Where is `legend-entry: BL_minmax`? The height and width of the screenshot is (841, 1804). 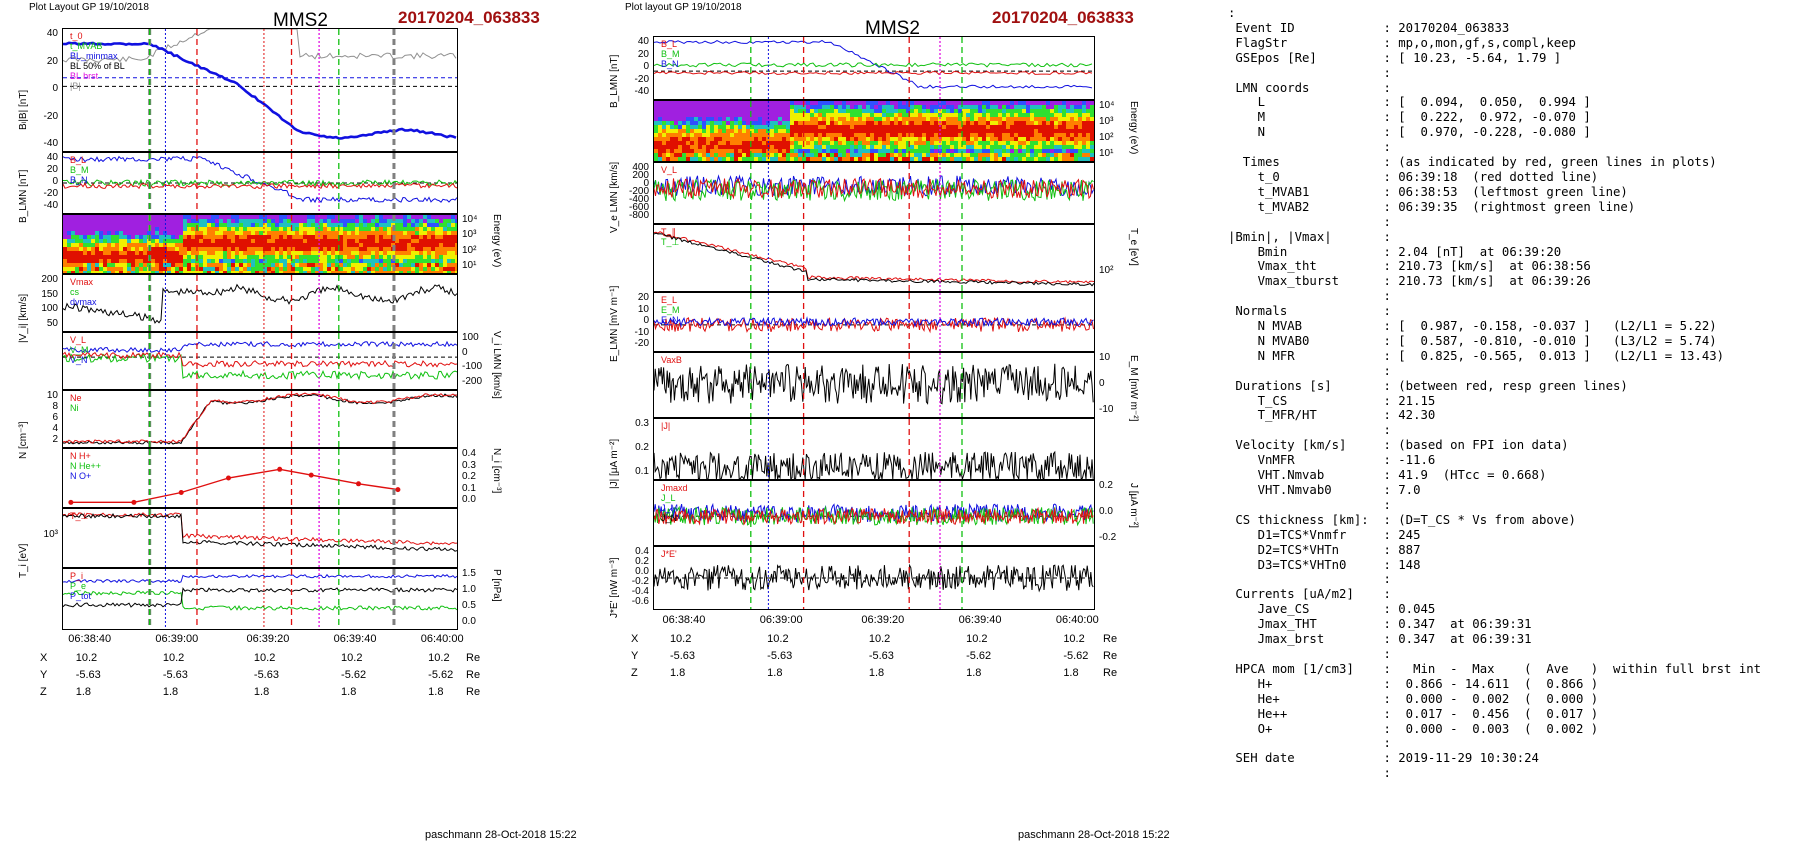 legend-entry: BL_minmax is located at coordinates (94, 56).